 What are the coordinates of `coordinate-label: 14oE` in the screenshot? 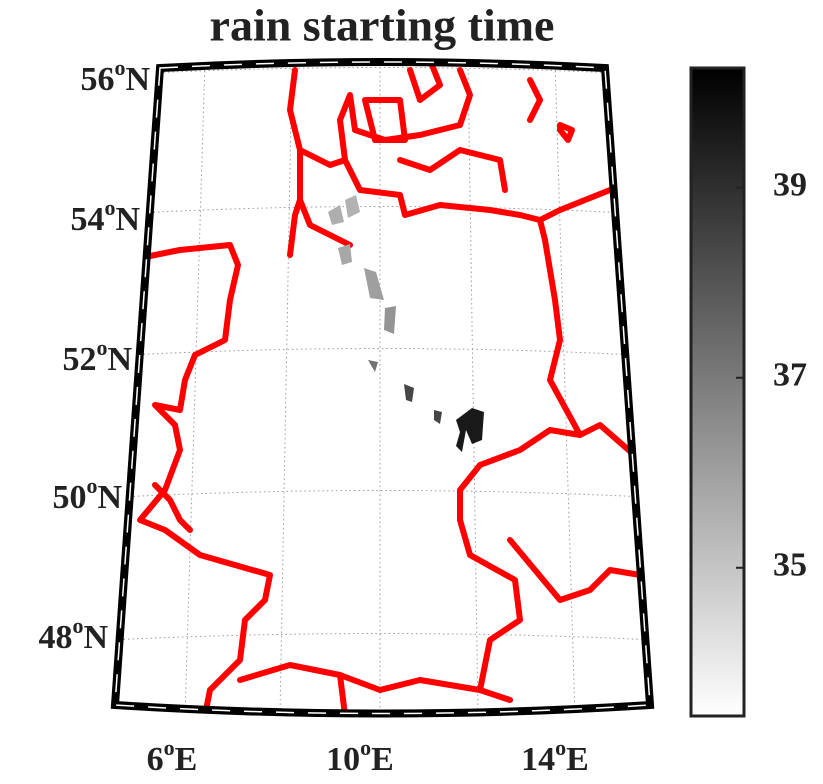 It's located at (555, 756).